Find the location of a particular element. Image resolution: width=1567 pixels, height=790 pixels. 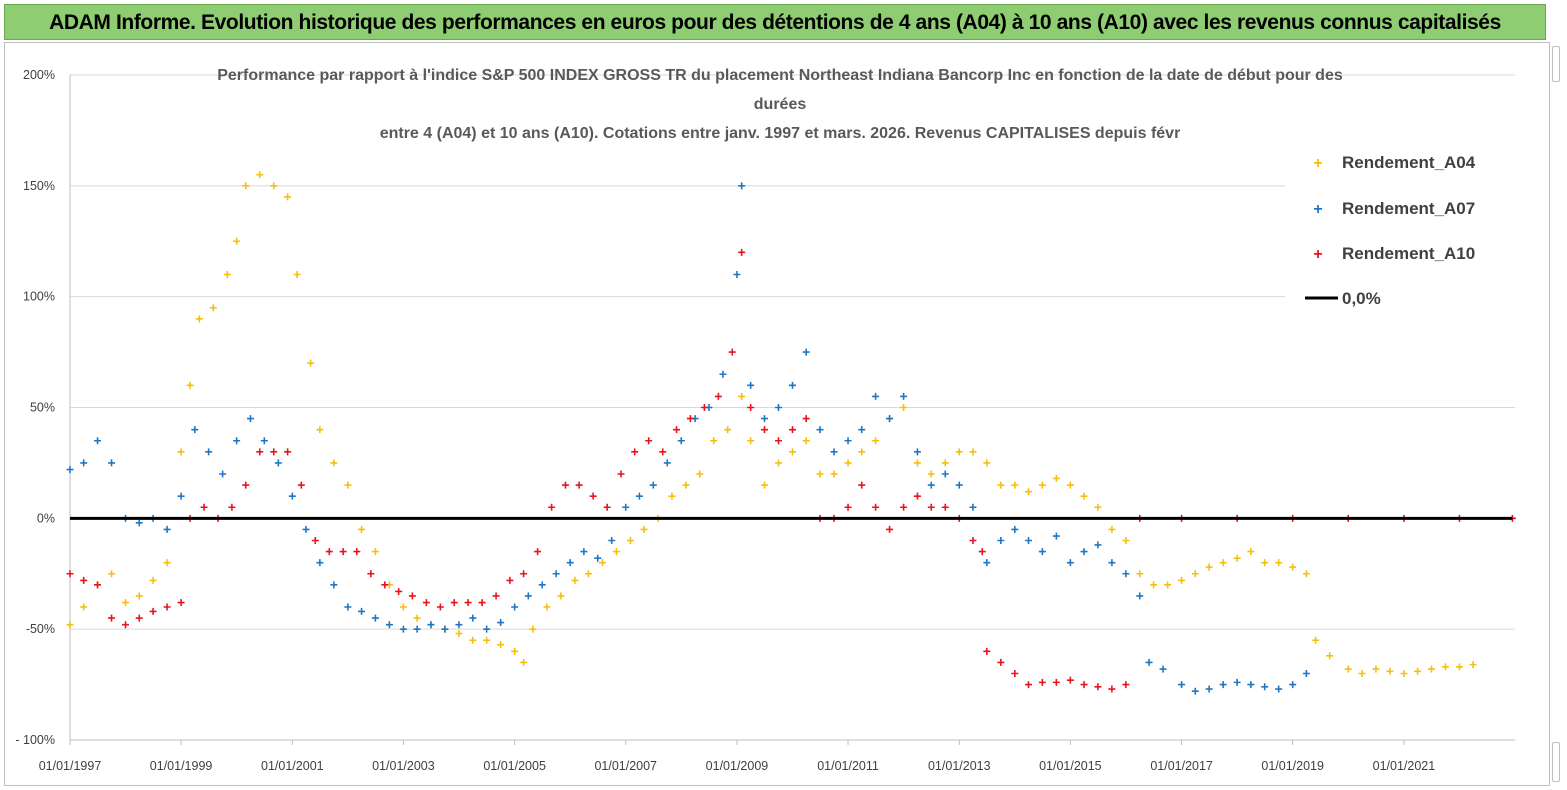

scroll-handle-top is located at coordinates (1556, 64).